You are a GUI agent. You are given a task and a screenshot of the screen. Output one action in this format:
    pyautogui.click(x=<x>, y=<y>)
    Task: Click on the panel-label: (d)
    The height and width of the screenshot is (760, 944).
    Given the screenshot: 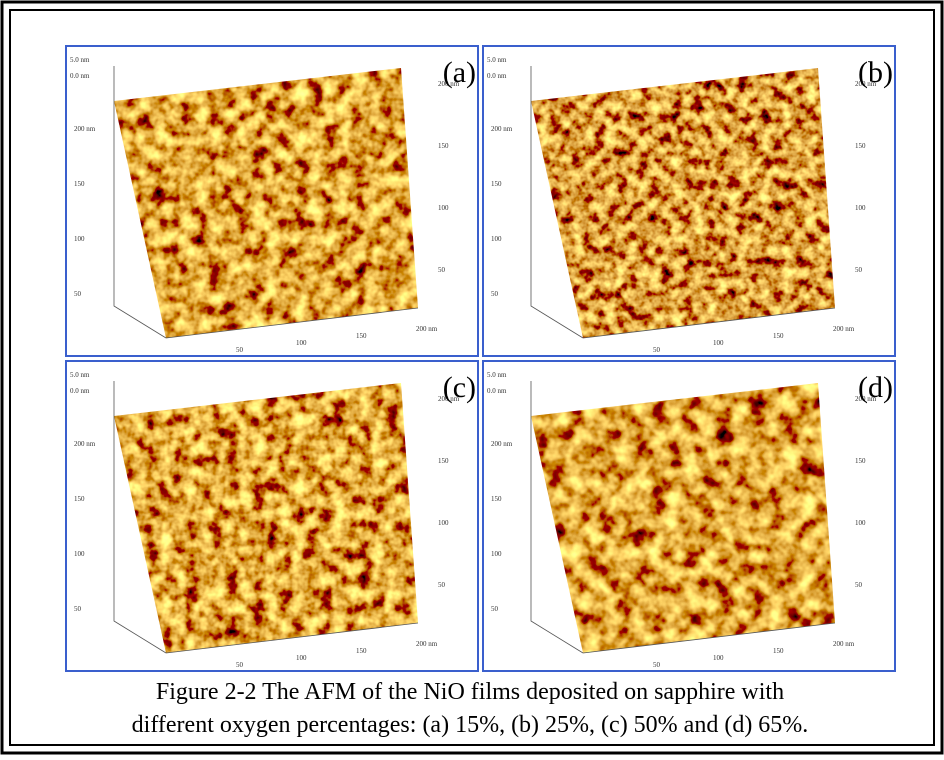 What is the action you would take?
    pyautogui.click(x=875, y=387)
    